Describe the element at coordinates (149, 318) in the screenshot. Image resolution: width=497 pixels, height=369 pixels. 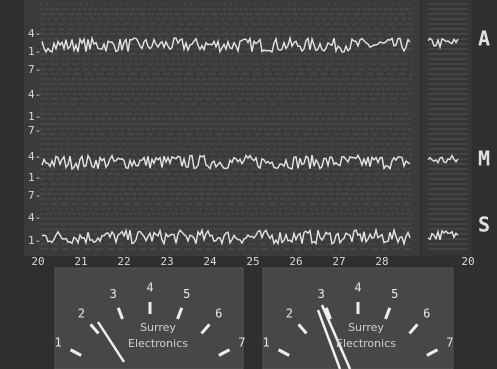
I see `meter-left` at that location.